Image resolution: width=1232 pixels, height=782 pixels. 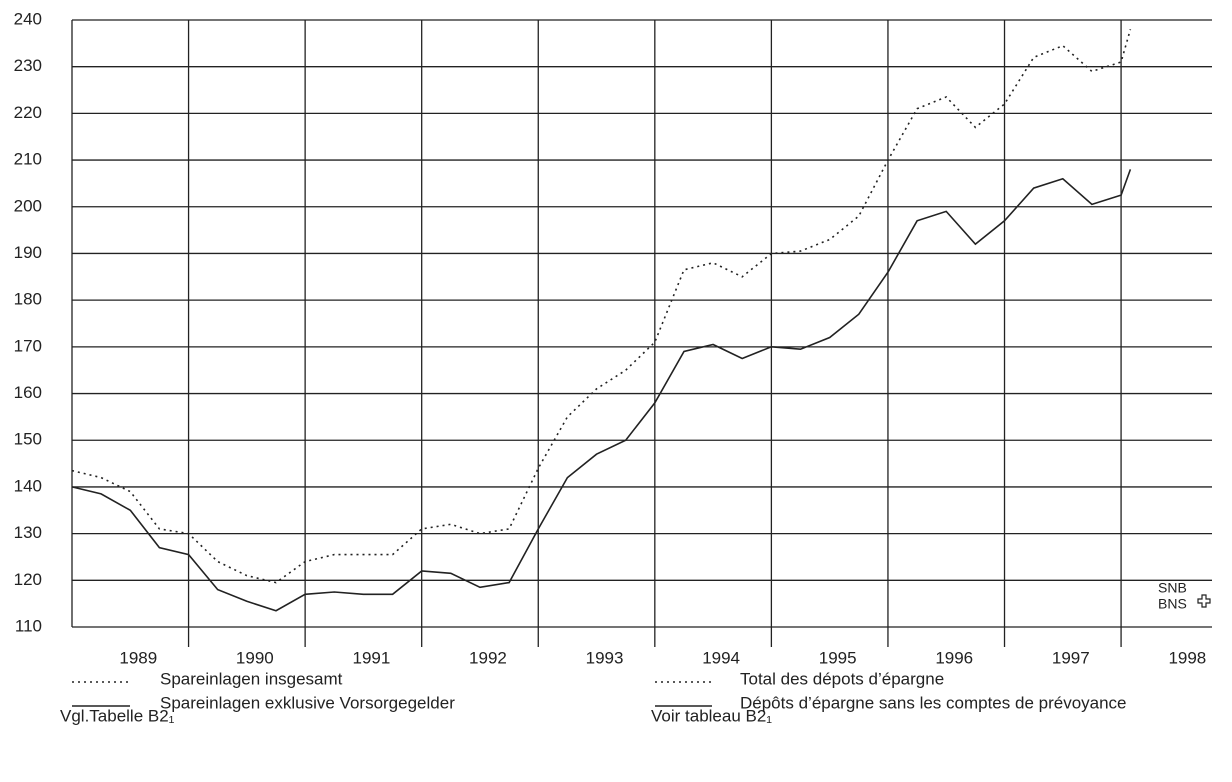 I want to click on y-tick-label: 140, so click(x=28, y=485).